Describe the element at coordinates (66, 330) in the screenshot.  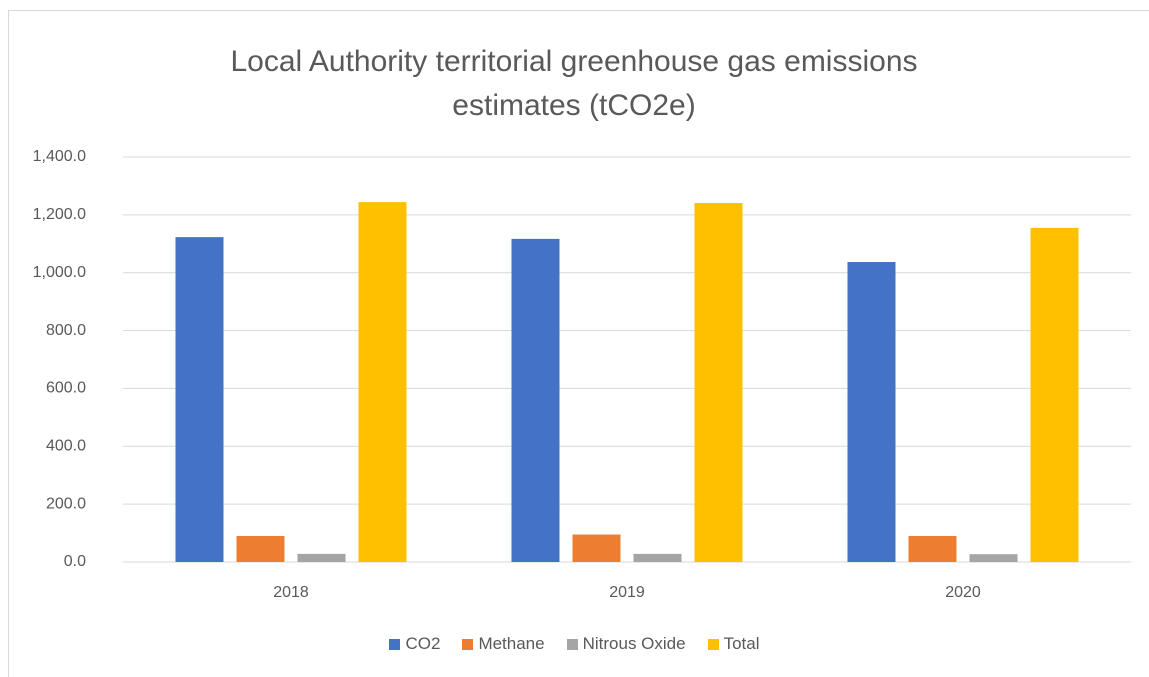
I see `y-tick-label: 800.0` at that location.